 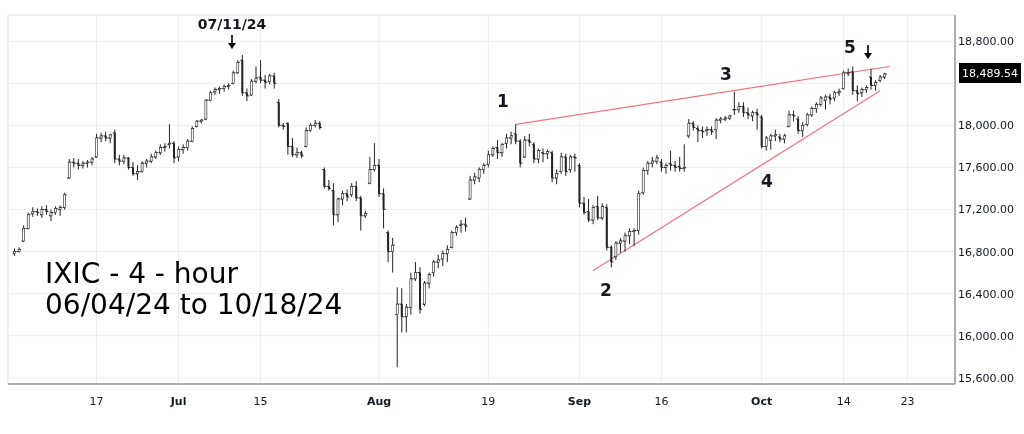 What do you see at coordinates (986, 336) in the screenshot?
I see `y-tick-label: 16,000.00` at bounding box center [986, 336].